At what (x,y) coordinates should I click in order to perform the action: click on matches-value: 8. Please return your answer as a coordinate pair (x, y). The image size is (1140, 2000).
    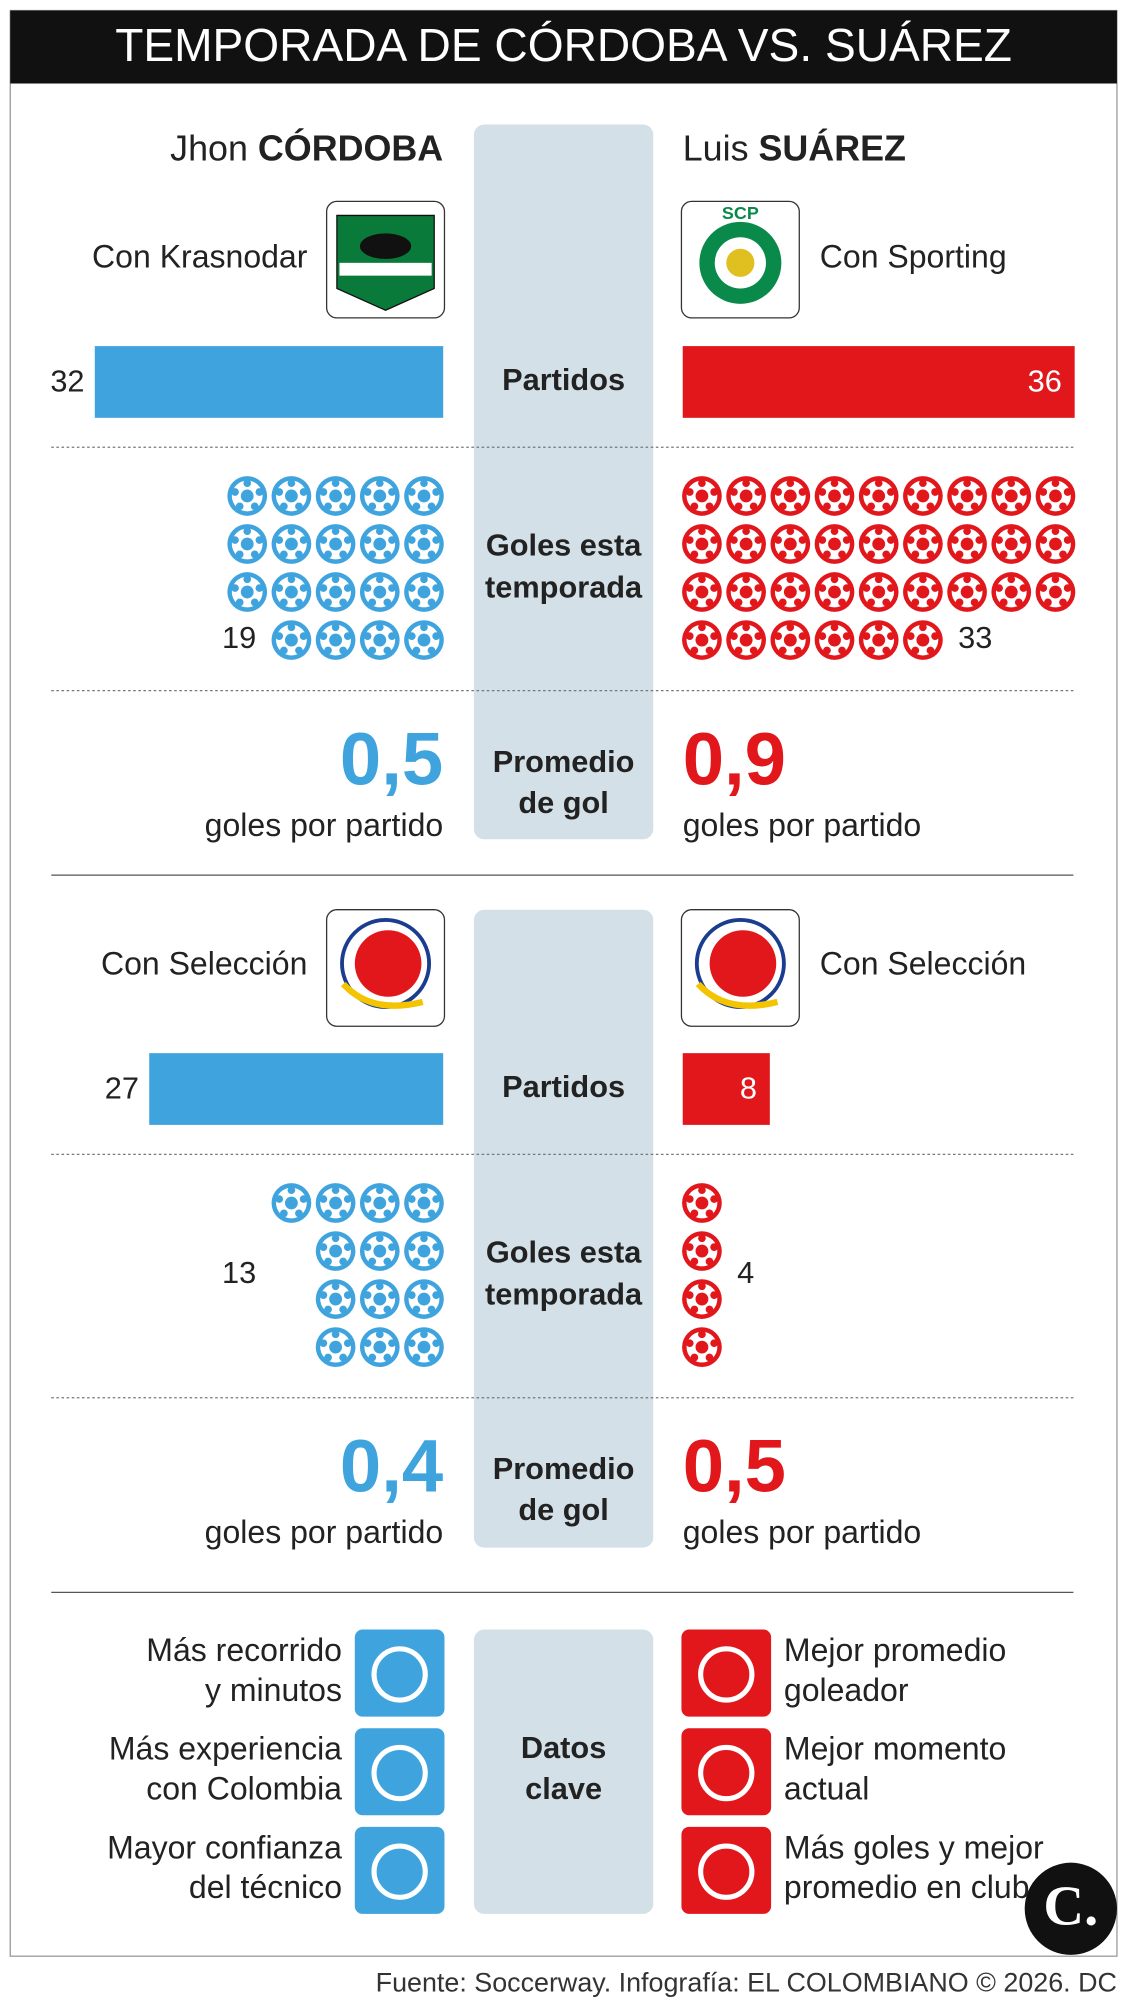
    Looking at the image, I should click on (748, 1087).